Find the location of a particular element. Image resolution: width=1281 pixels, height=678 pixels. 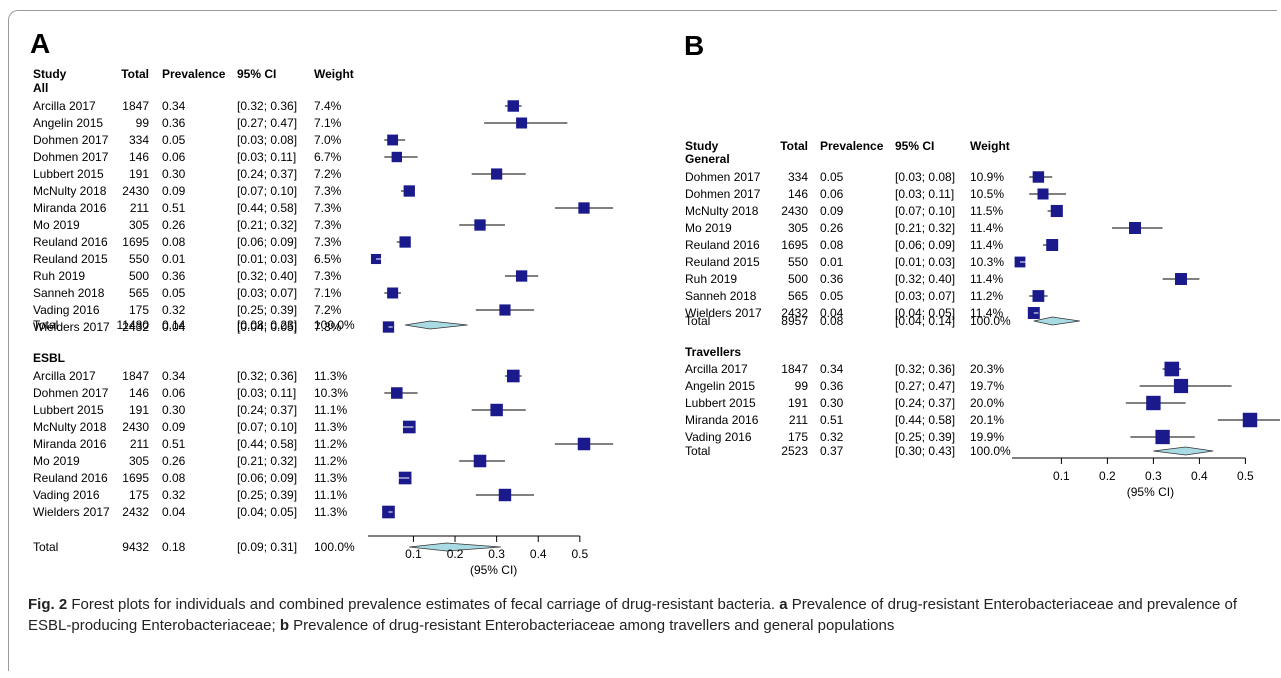

weight-value: 100.0% is located at coordinates (334, 547).